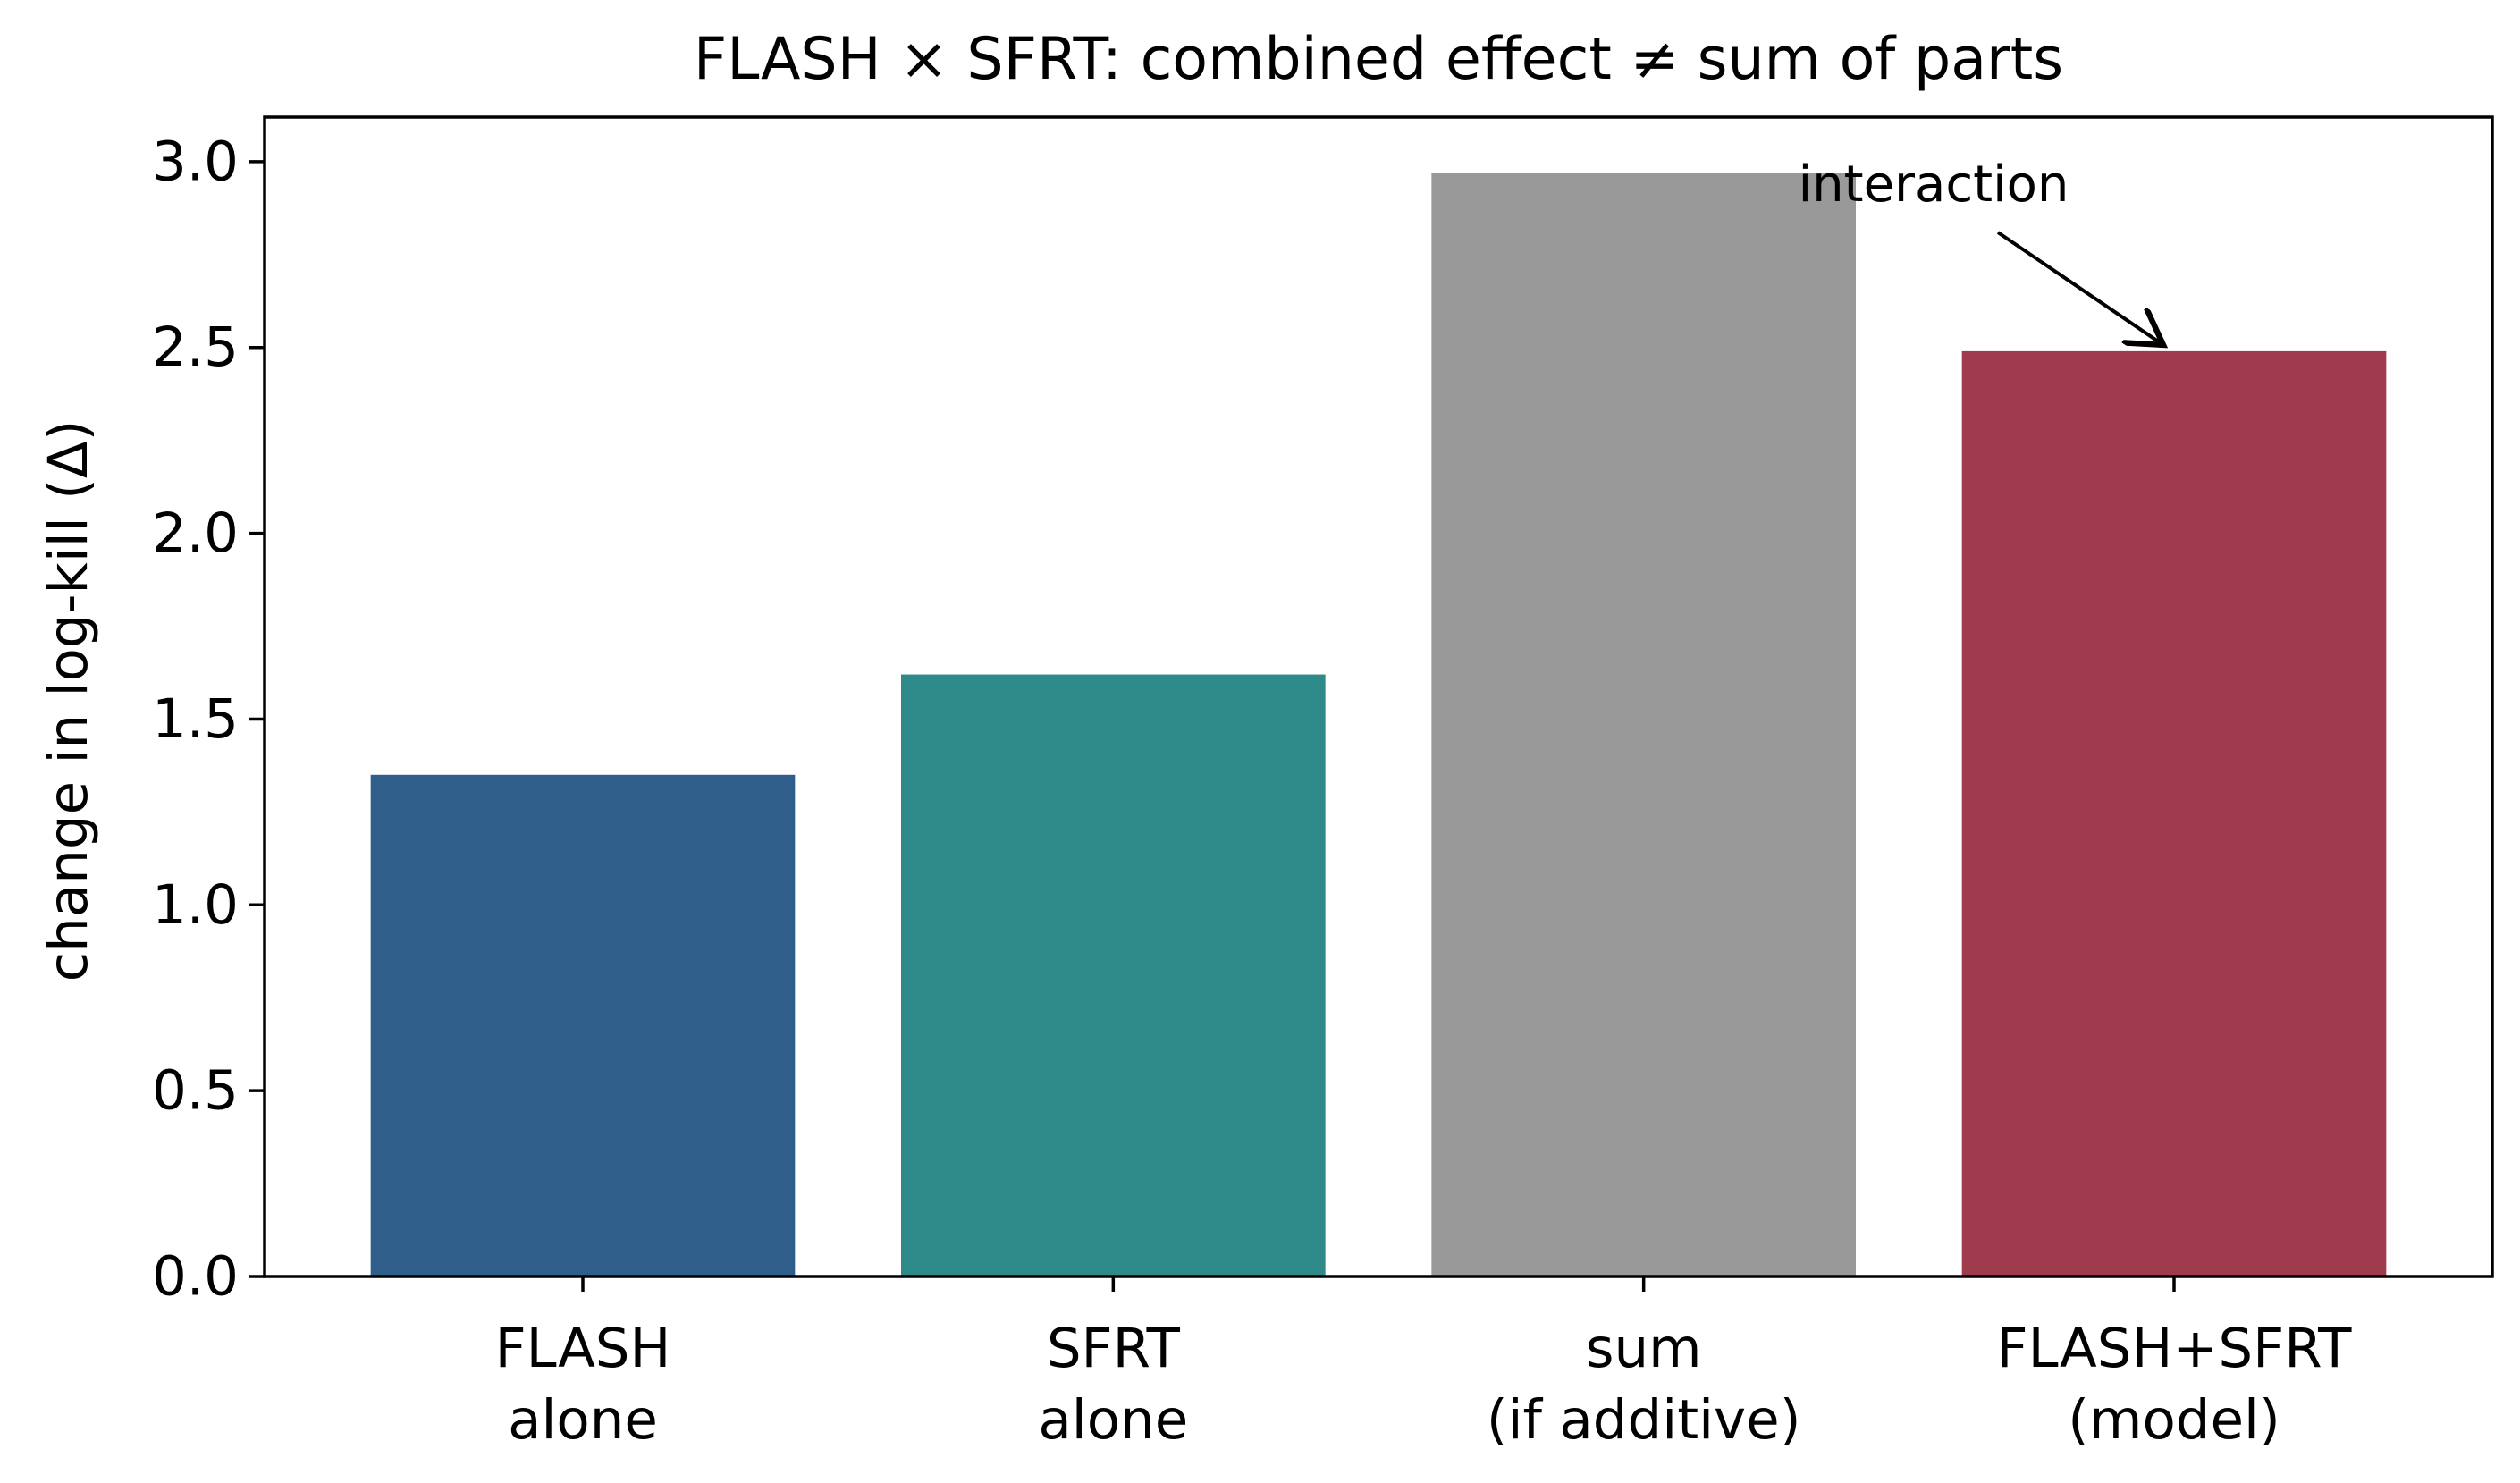  Describe the element at coordinates (196, 719) in the screenshot. I see `y-tick-label: 1.5` at that location.